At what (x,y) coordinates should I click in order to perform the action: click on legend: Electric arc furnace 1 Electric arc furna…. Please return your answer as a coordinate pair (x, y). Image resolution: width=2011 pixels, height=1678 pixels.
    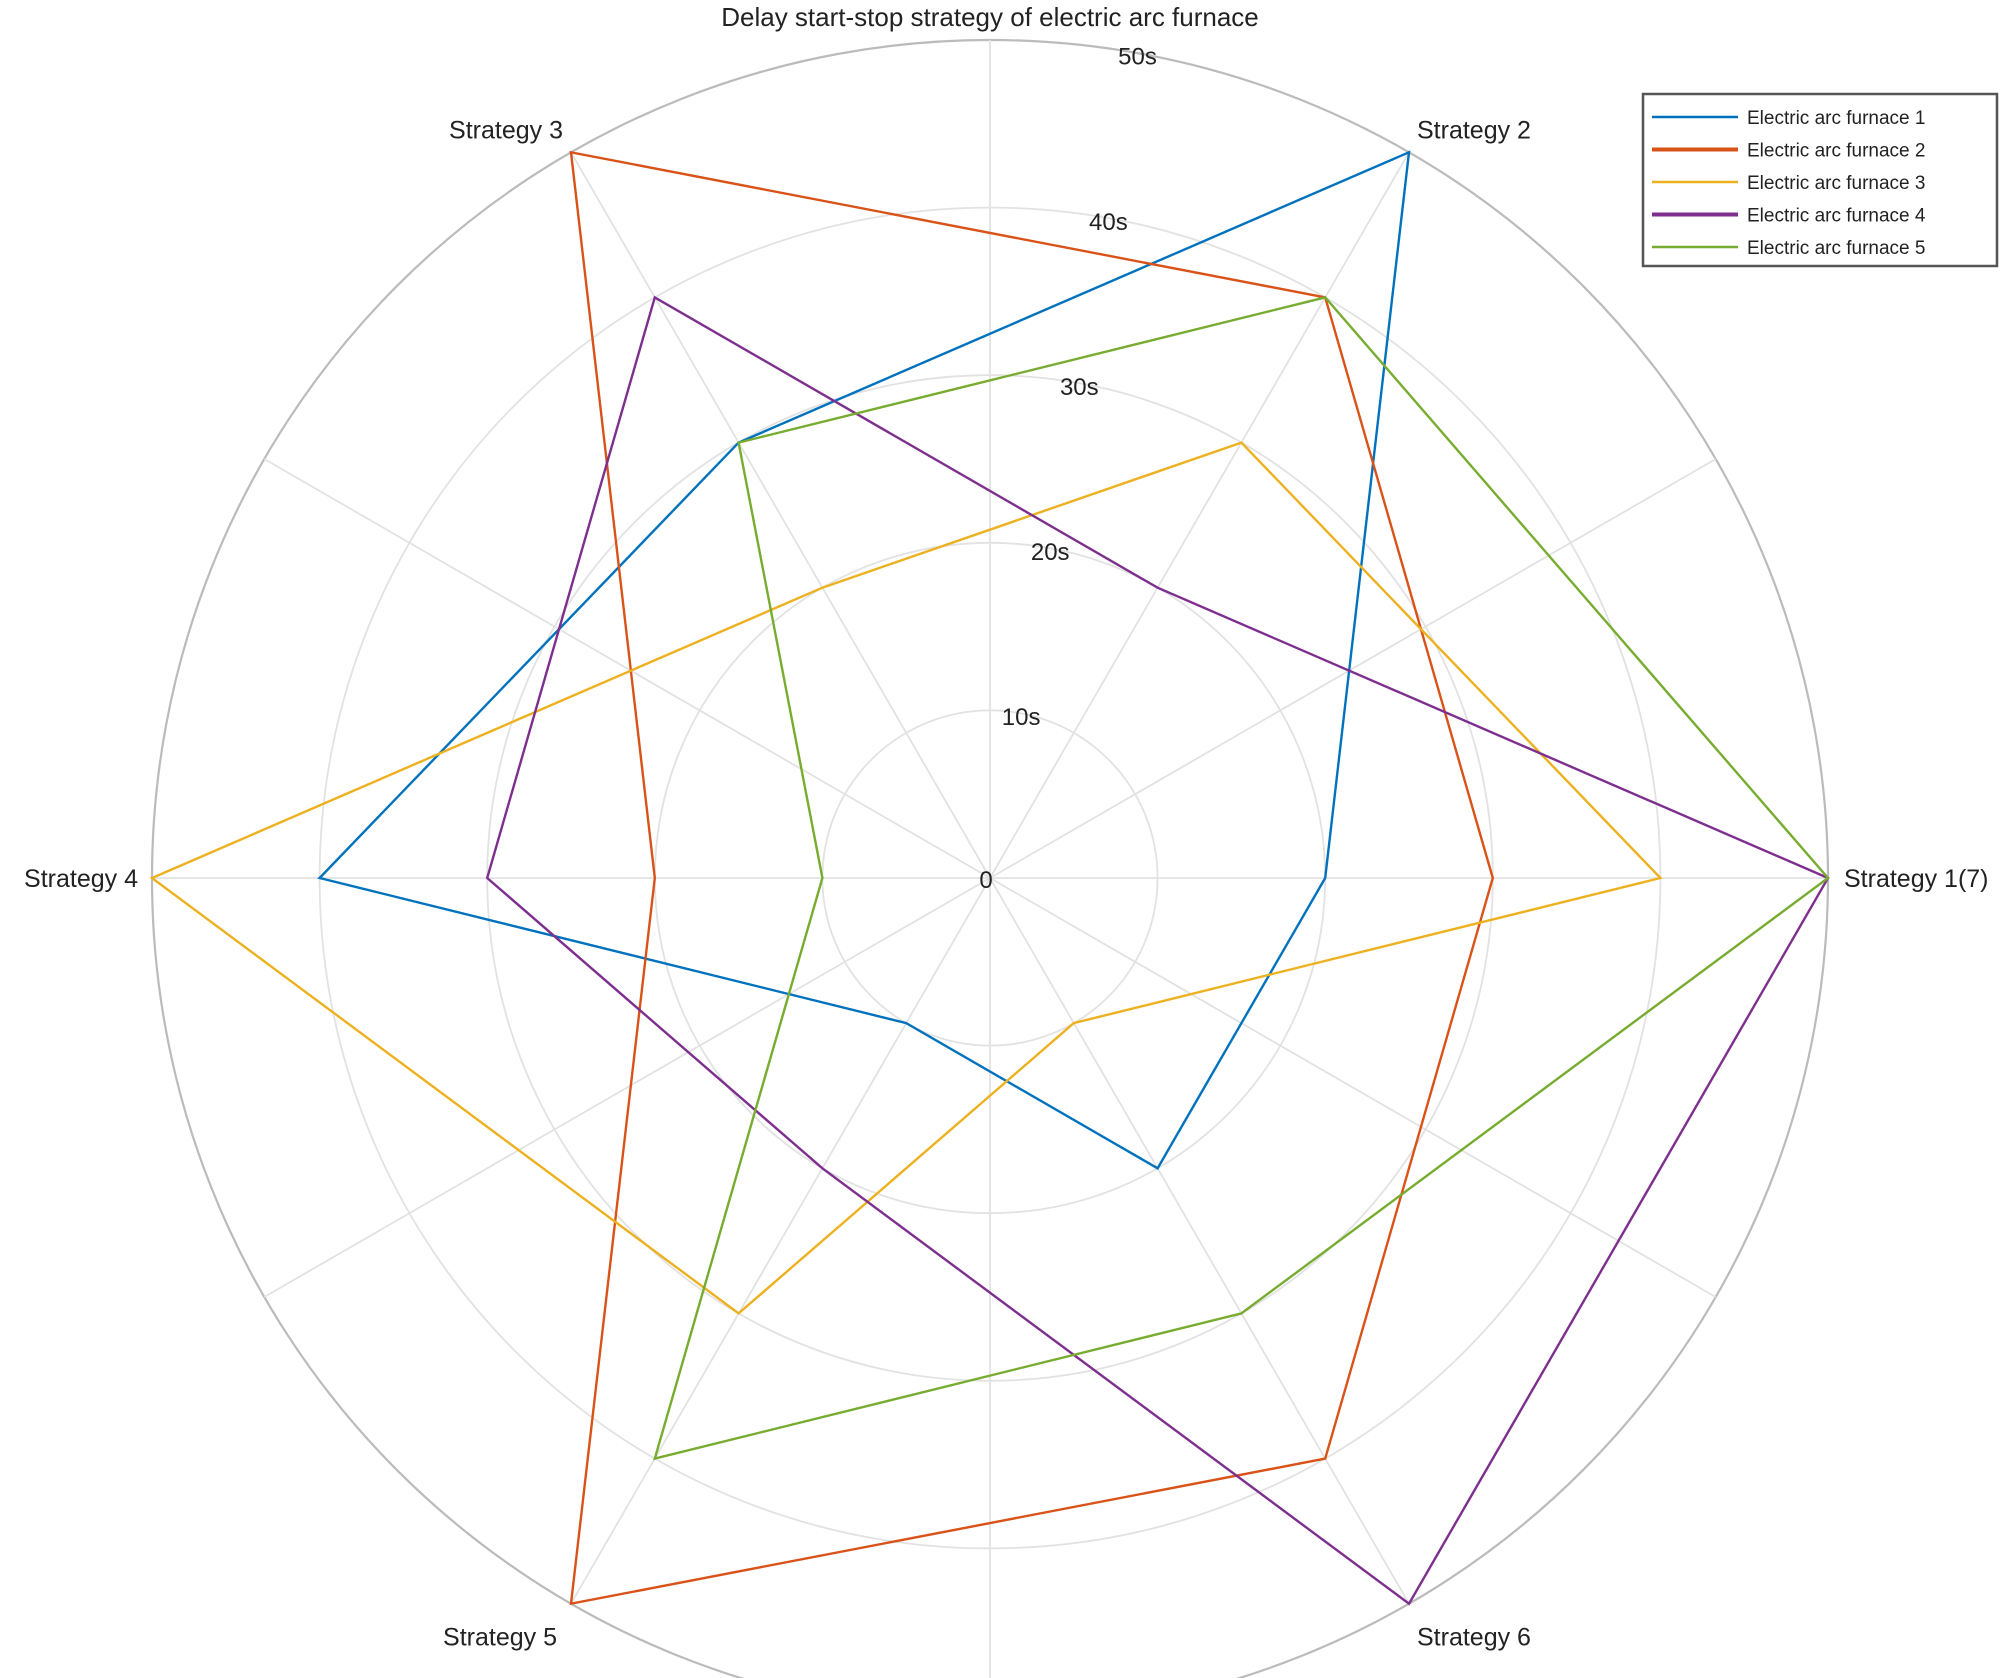
    Looking at the image, I should click on (1820, 180).